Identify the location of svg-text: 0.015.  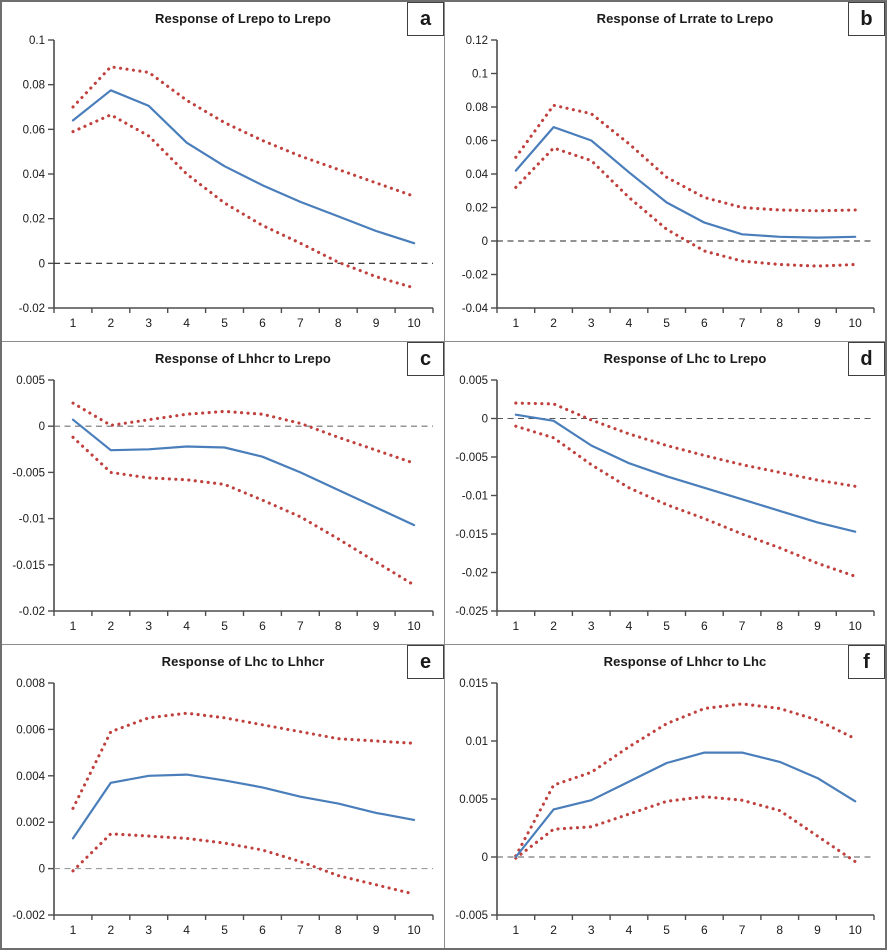
(473, 684).